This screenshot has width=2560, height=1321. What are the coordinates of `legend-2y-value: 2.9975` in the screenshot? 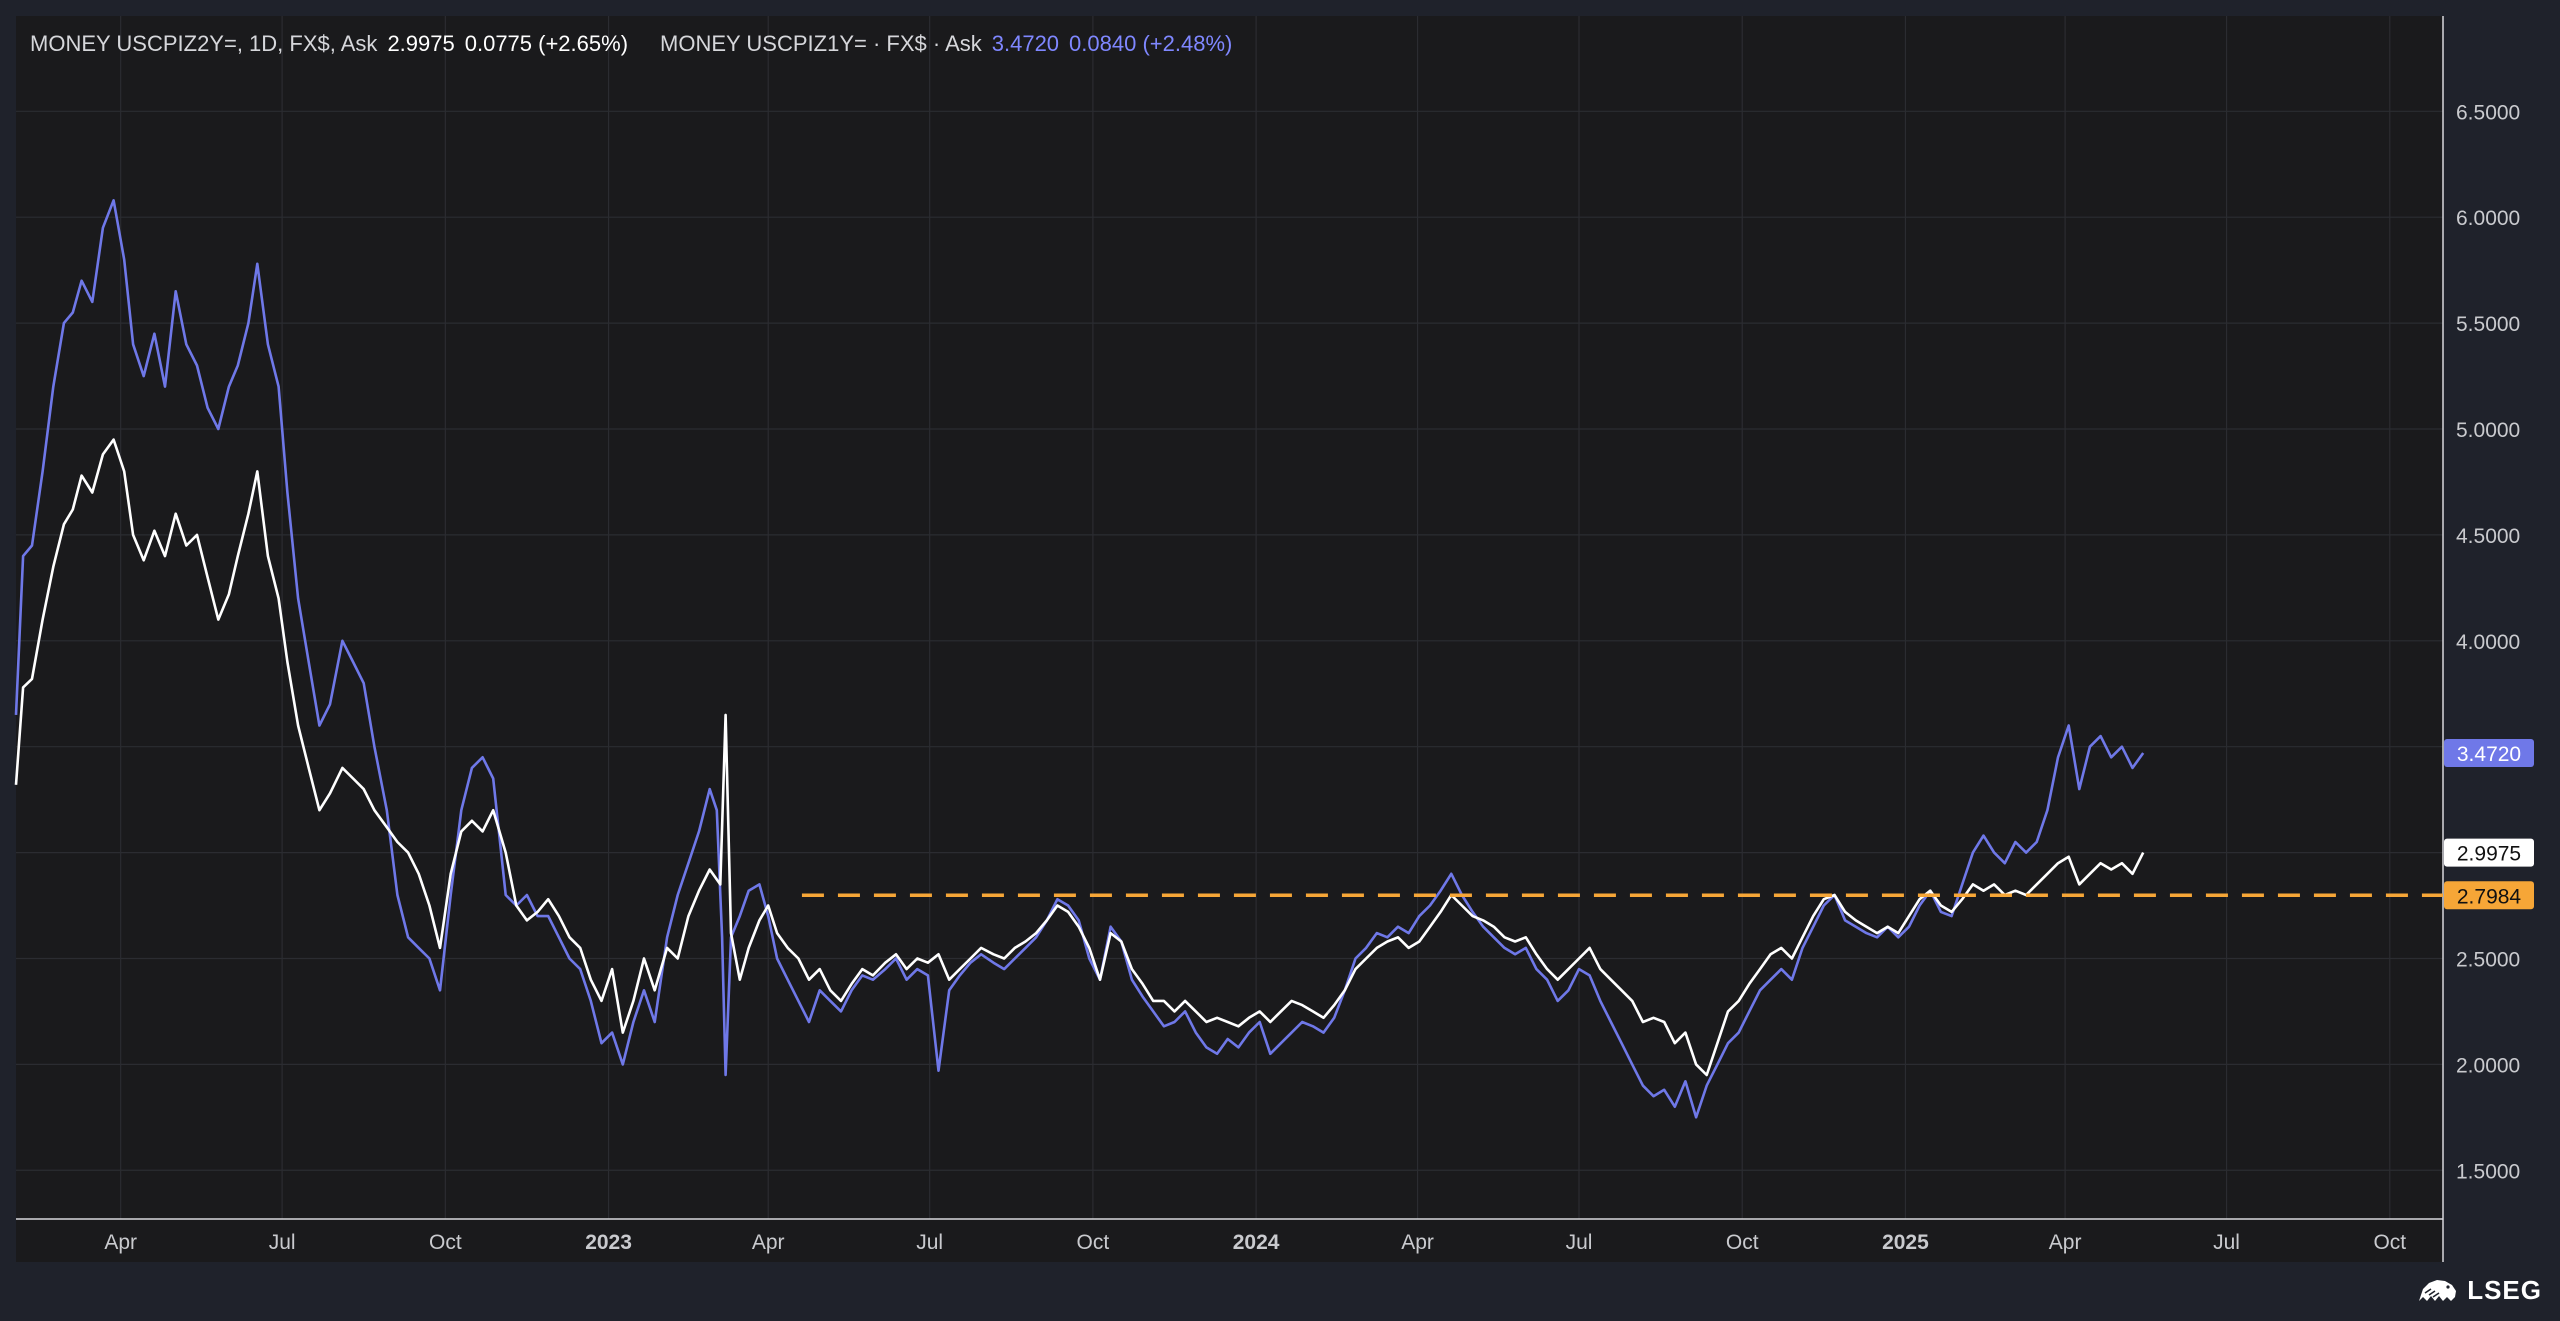 It's located at (421, 43).